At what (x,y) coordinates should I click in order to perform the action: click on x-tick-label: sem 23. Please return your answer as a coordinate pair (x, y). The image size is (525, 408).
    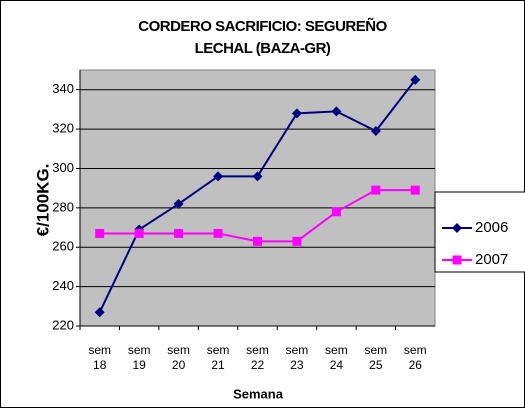
    Looking at the image, I should click on (297, 357).